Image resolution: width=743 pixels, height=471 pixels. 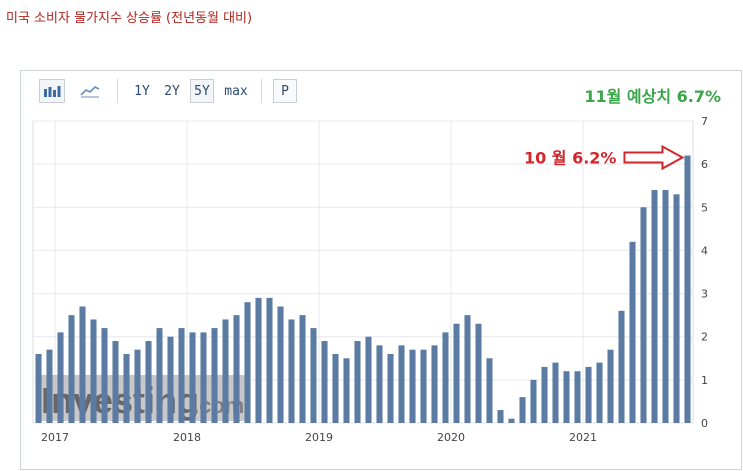 I want to click on range-2y-button: 2Y, so click(x=172, y=91).